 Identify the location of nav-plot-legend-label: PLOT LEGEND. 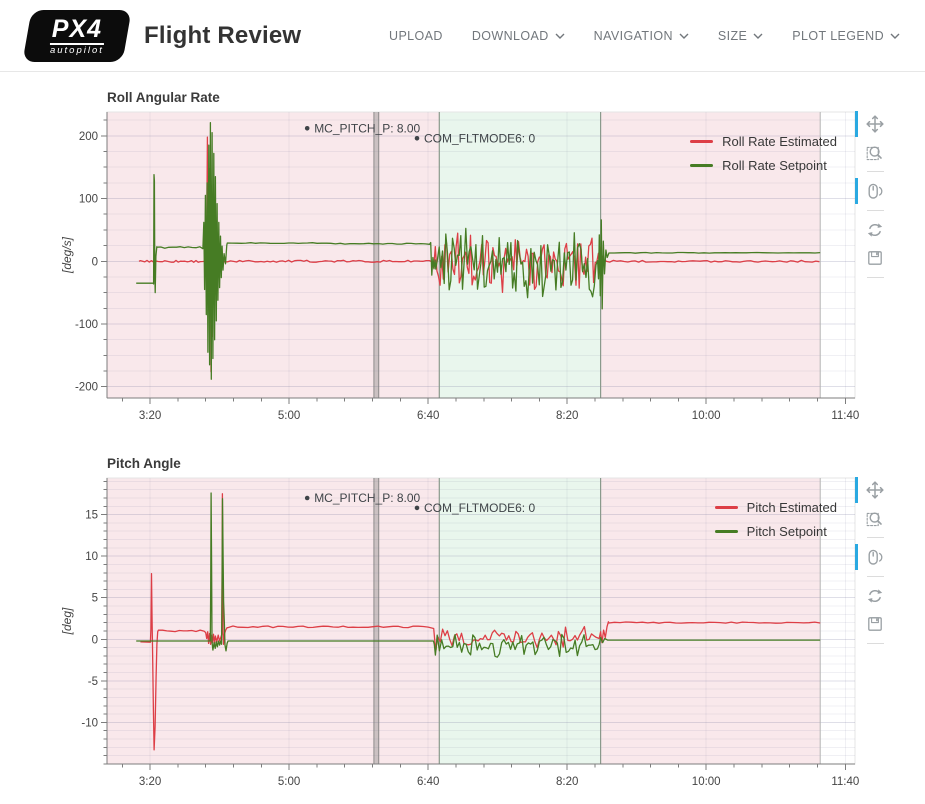
(838, 35).